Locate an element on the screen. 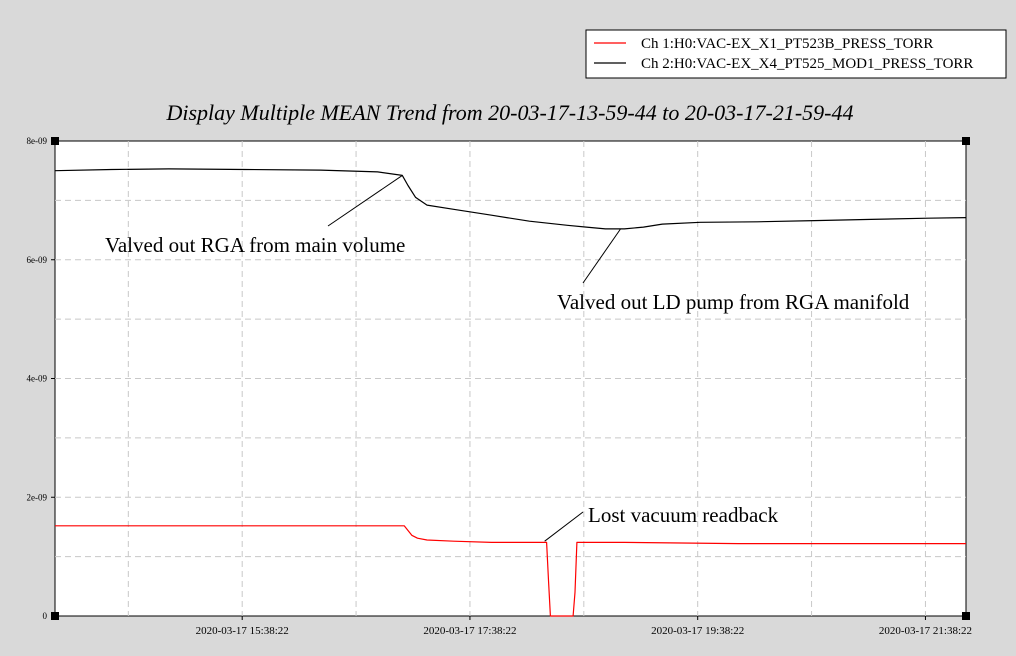  y-tick-label: 8e-09 is located at coordinates (37, 141).